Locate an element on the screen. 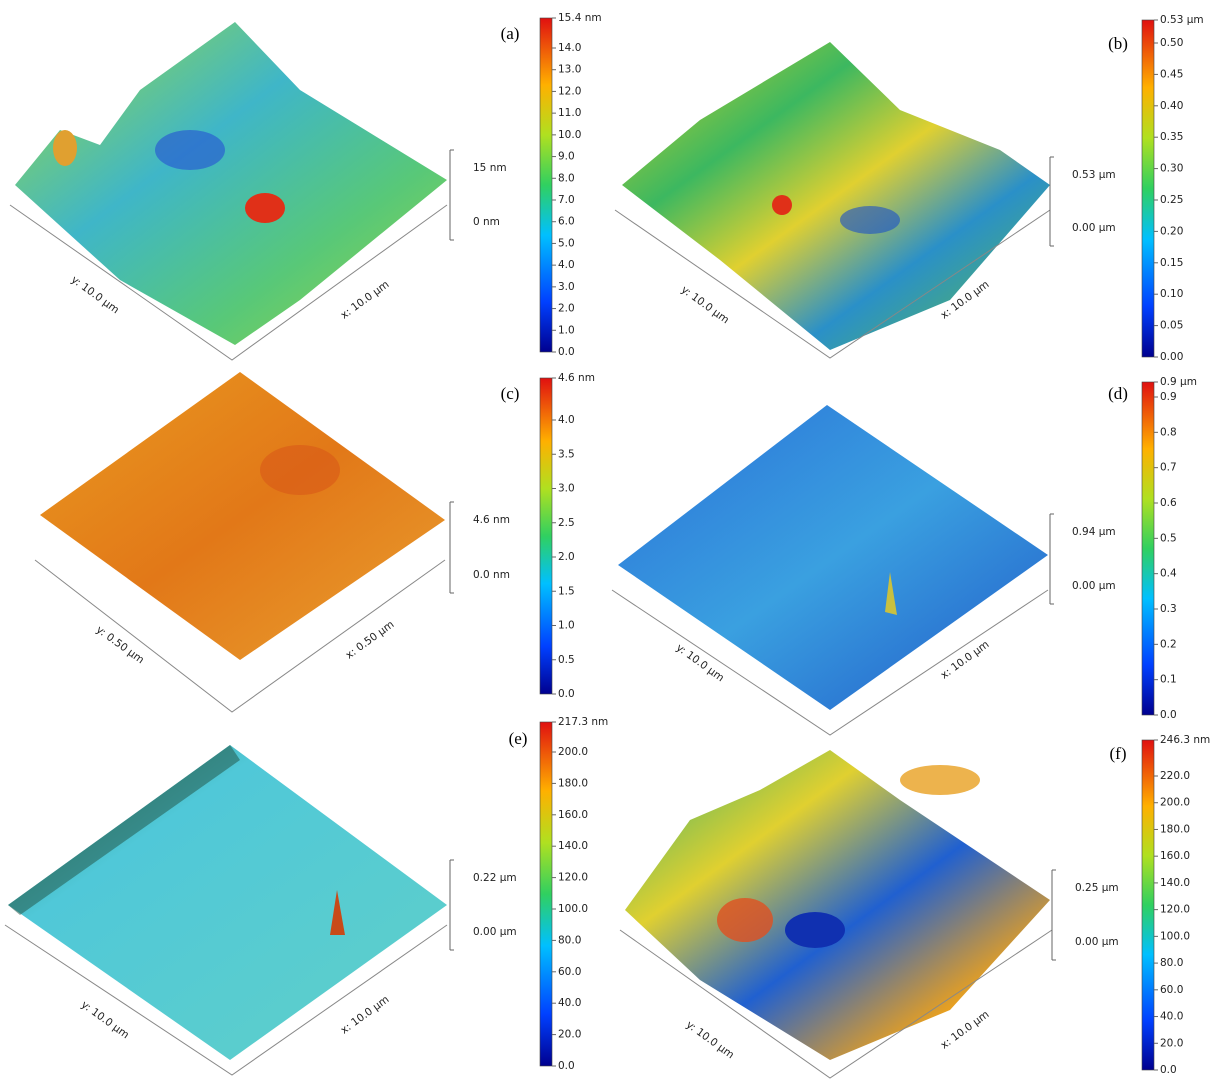 Image resolution: width=1216 pixels, height=1079 pixels. colorbar-tick-label: 0.10 is located at coordinates (1171, 294).